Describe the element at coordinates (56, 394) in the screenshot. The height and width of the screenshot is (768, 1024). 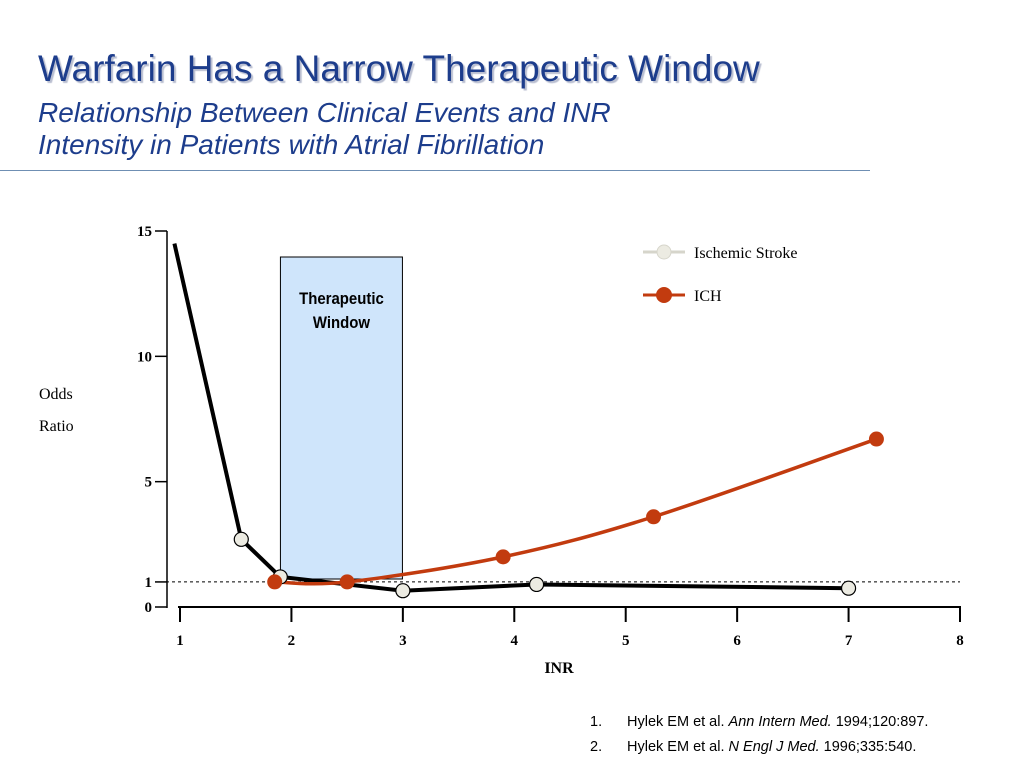
I see `y-axis-label-line-1: Odds` at that location.